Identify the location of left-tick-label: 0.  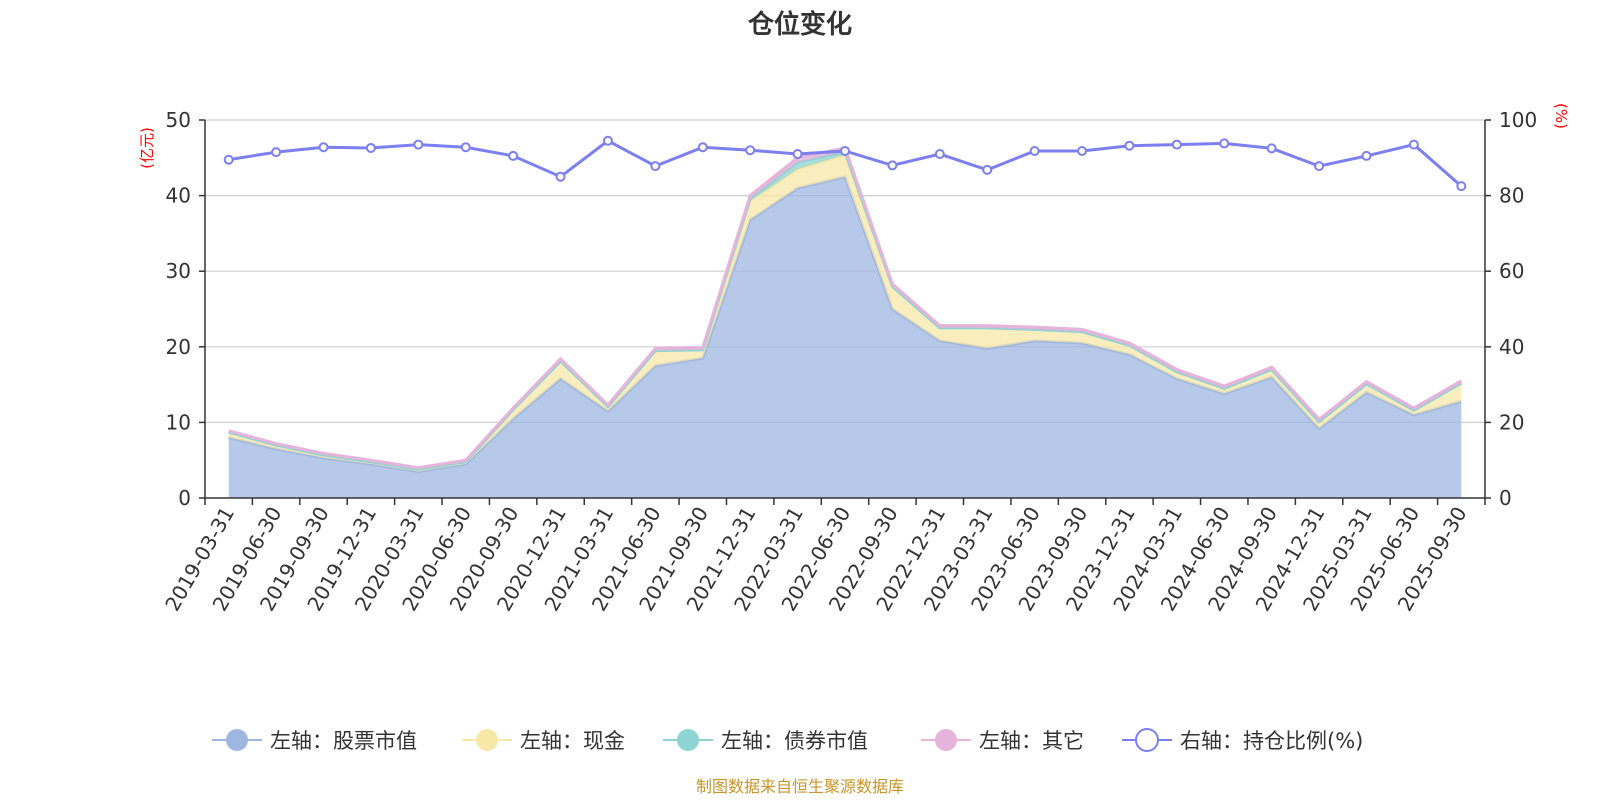
(184, 498).